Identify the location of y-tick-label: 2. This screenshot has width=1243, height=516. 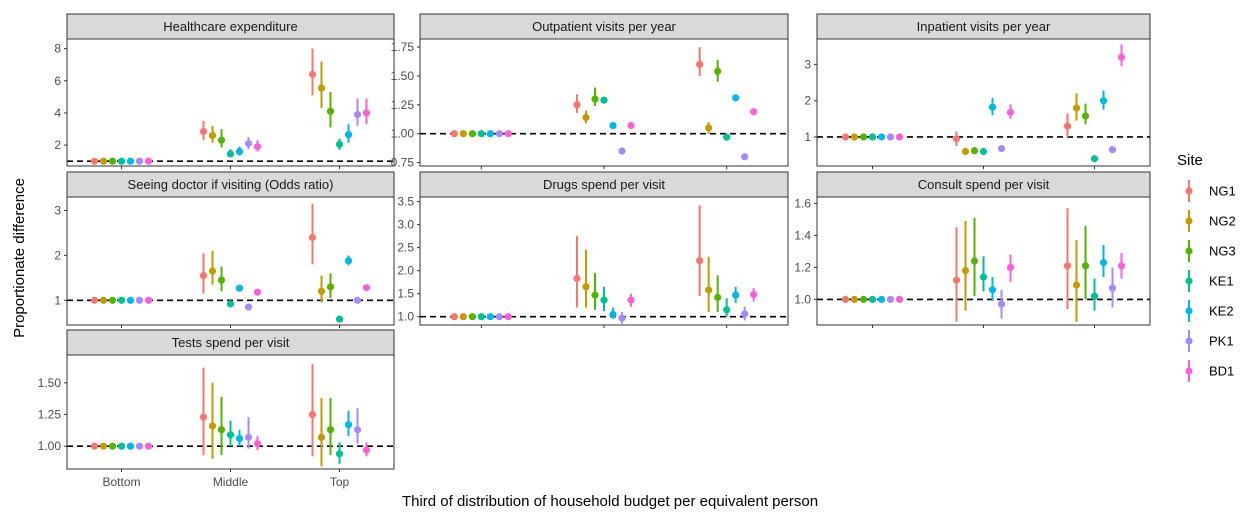
(807, 101).